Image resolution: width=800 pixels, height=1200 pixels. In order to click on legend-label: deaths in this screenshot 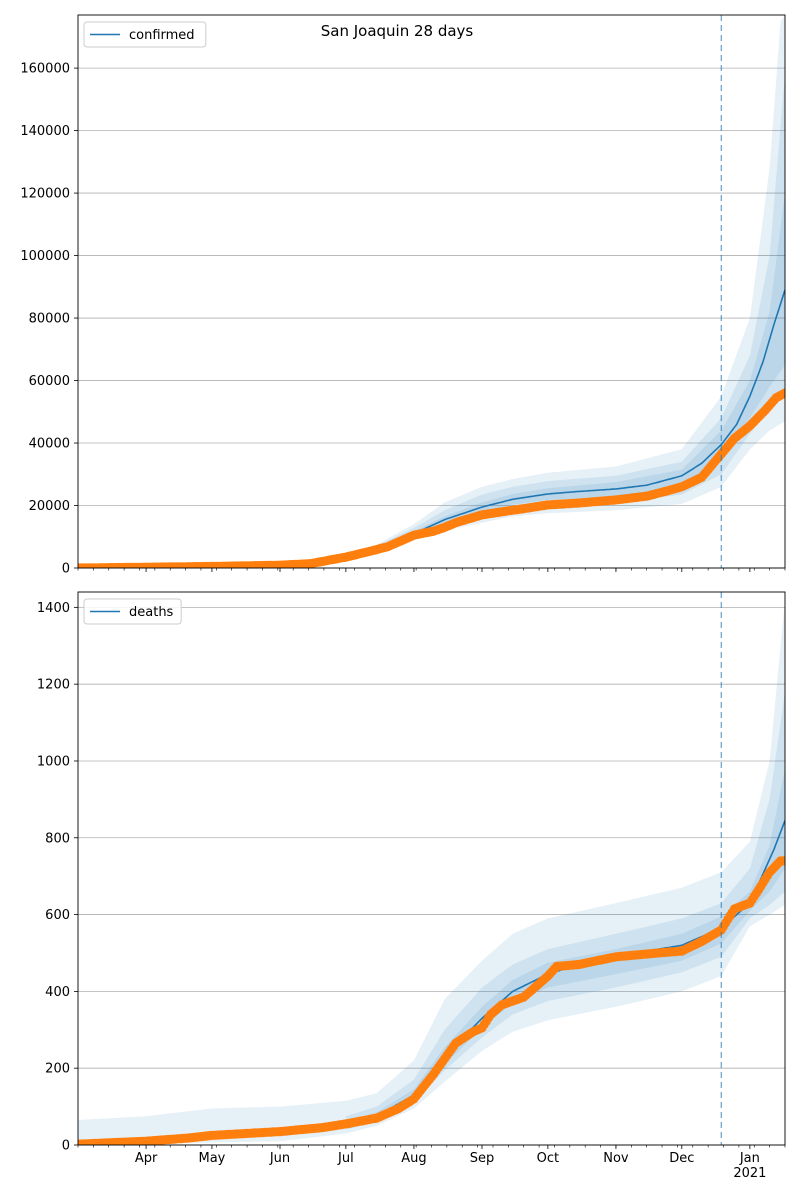, I will do `click(151, 612)`.